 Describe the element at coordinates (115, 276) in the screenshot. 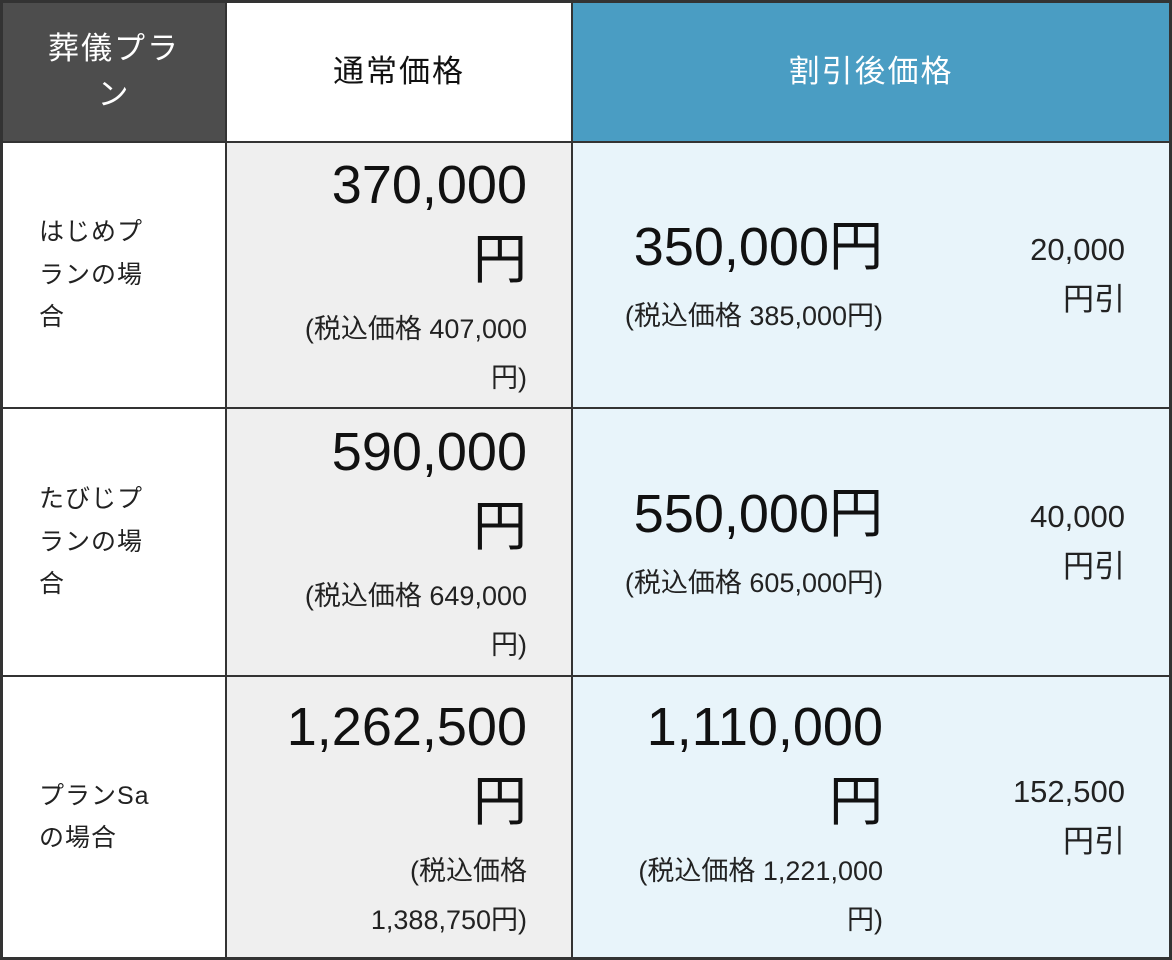

I see `plan-name-hajime: はじめプ ランの場 合` at that location.